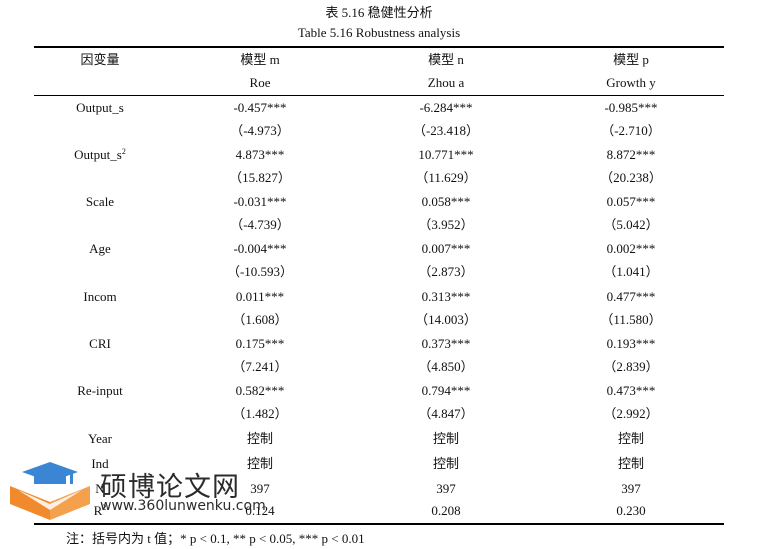 The image size is (758, 549). Describe the element at coordinates (260, 248) in the screenshot. I see `coef-cell: -0.004***` at that location.